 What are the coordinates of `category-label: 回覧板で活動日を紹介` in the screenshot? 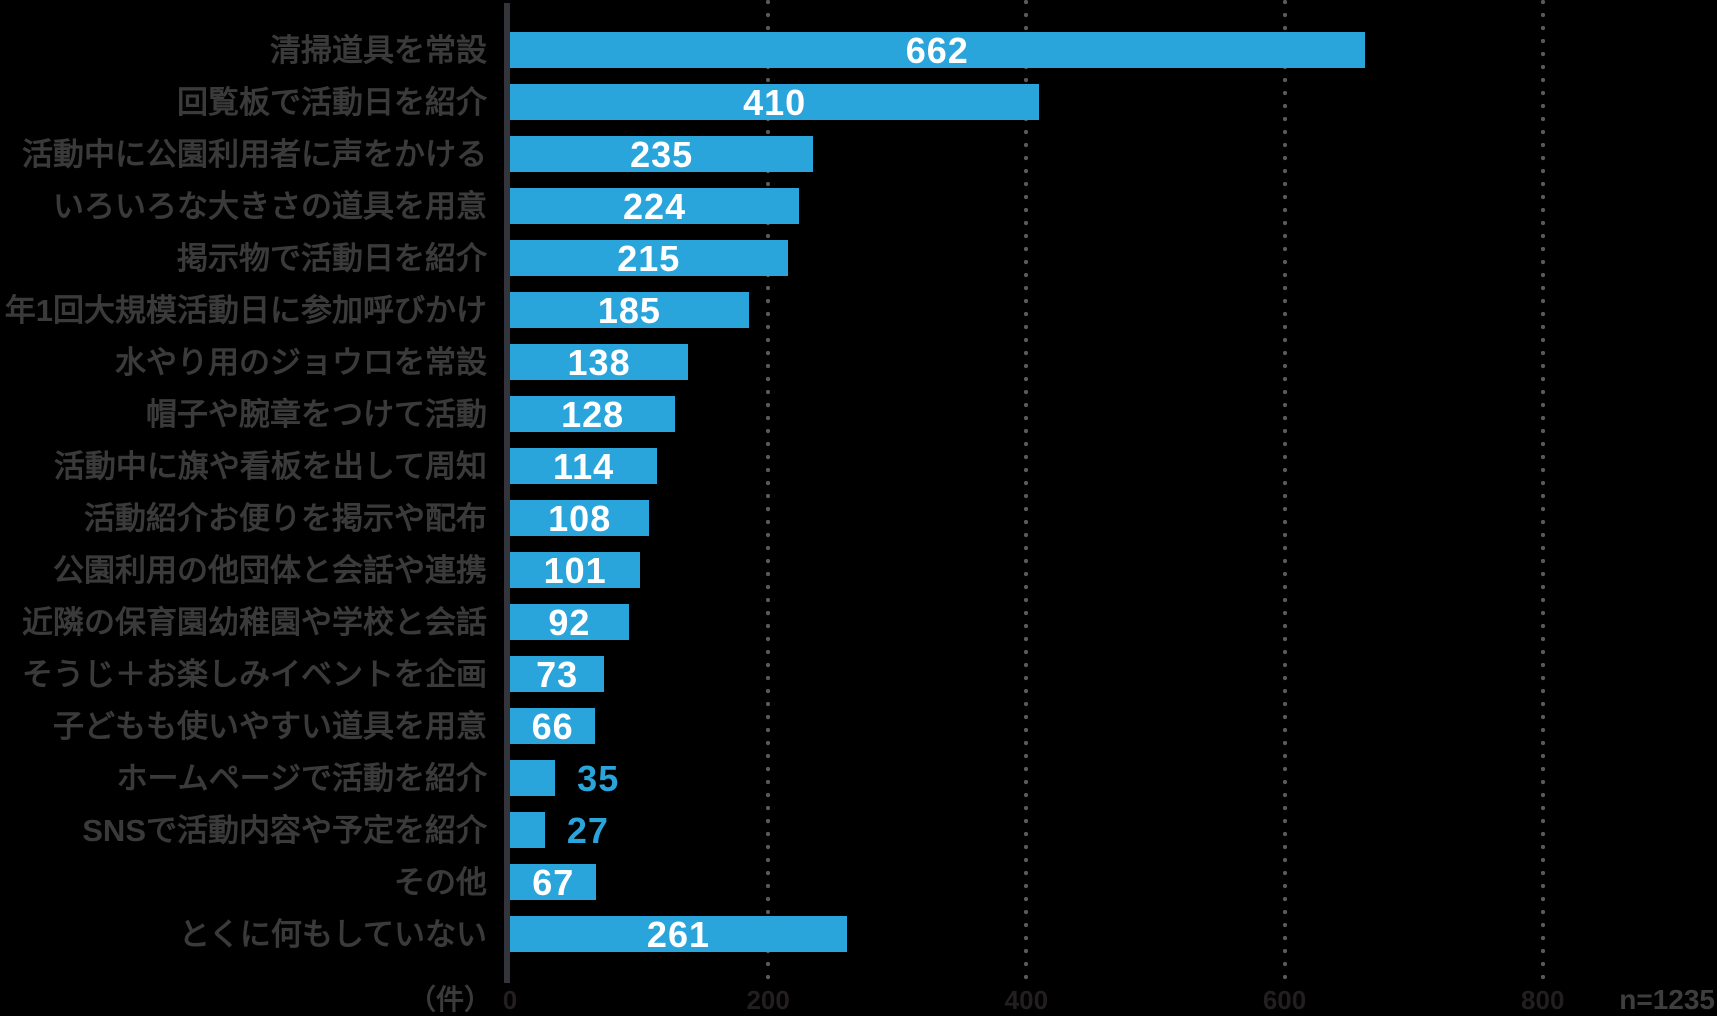 It's located at (332, 102).